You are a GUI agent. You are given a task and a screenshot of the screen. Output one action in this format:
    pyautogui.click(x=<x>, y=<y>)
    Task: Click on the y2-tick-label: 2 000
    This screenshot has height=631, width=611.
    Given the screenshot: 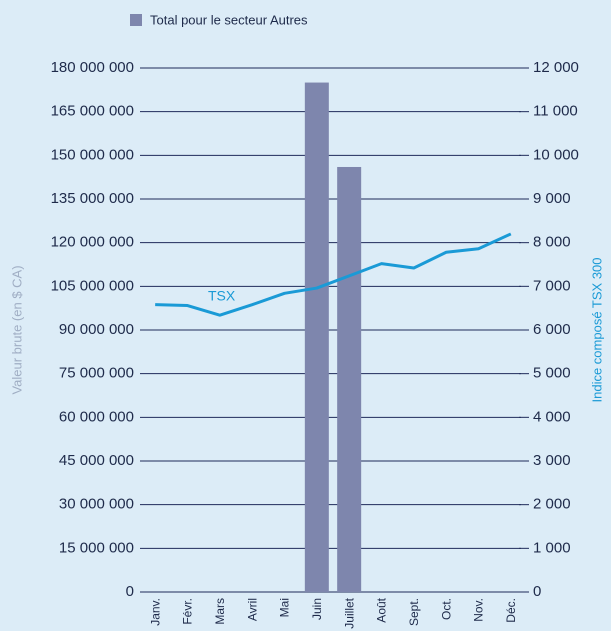 What is the action you would take?
    pyautogui.click(x=552, y=504)
    